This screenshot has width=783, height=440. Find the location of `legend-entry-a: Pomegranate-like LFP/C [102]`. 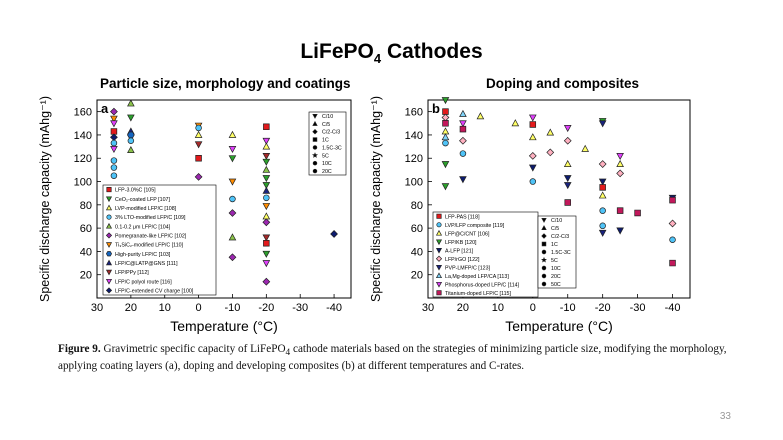

legend-entry-a: Pomegranate-like LFP/C [102] is located at coordinates (151, 236).